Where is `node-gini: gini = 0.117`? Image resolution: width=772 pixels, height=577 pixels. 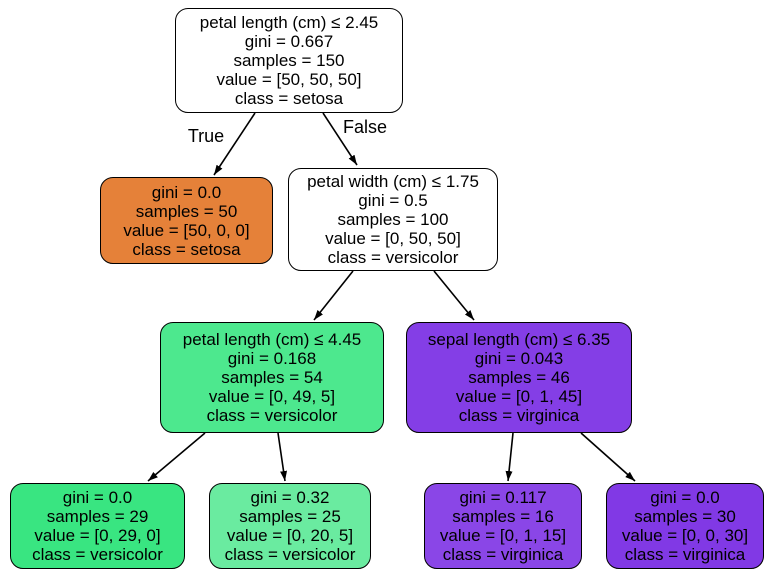 node-gini: gini = 0.117 is located at coordinates (503, 497).